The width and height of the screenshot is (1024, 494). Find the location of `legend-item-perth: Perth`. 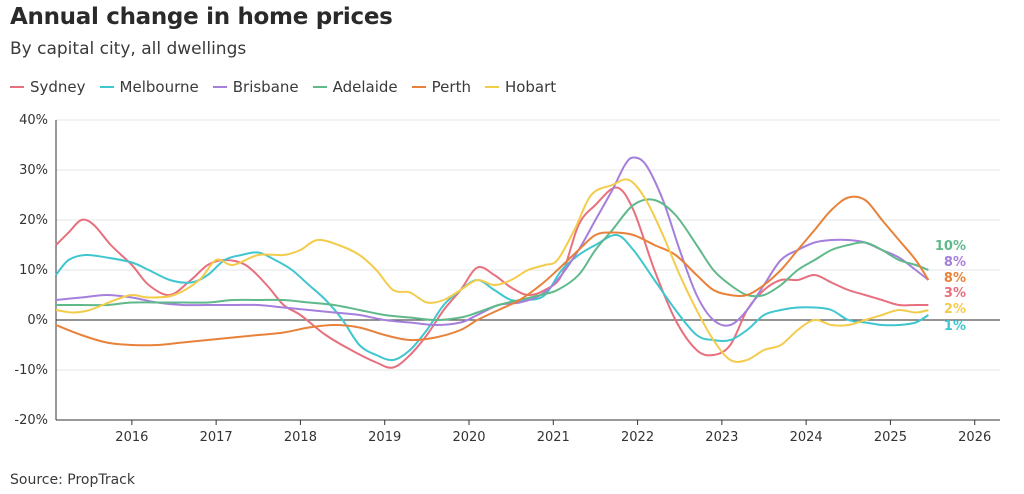

legend-item-perth: Perth is located at coordinates (441, 87).